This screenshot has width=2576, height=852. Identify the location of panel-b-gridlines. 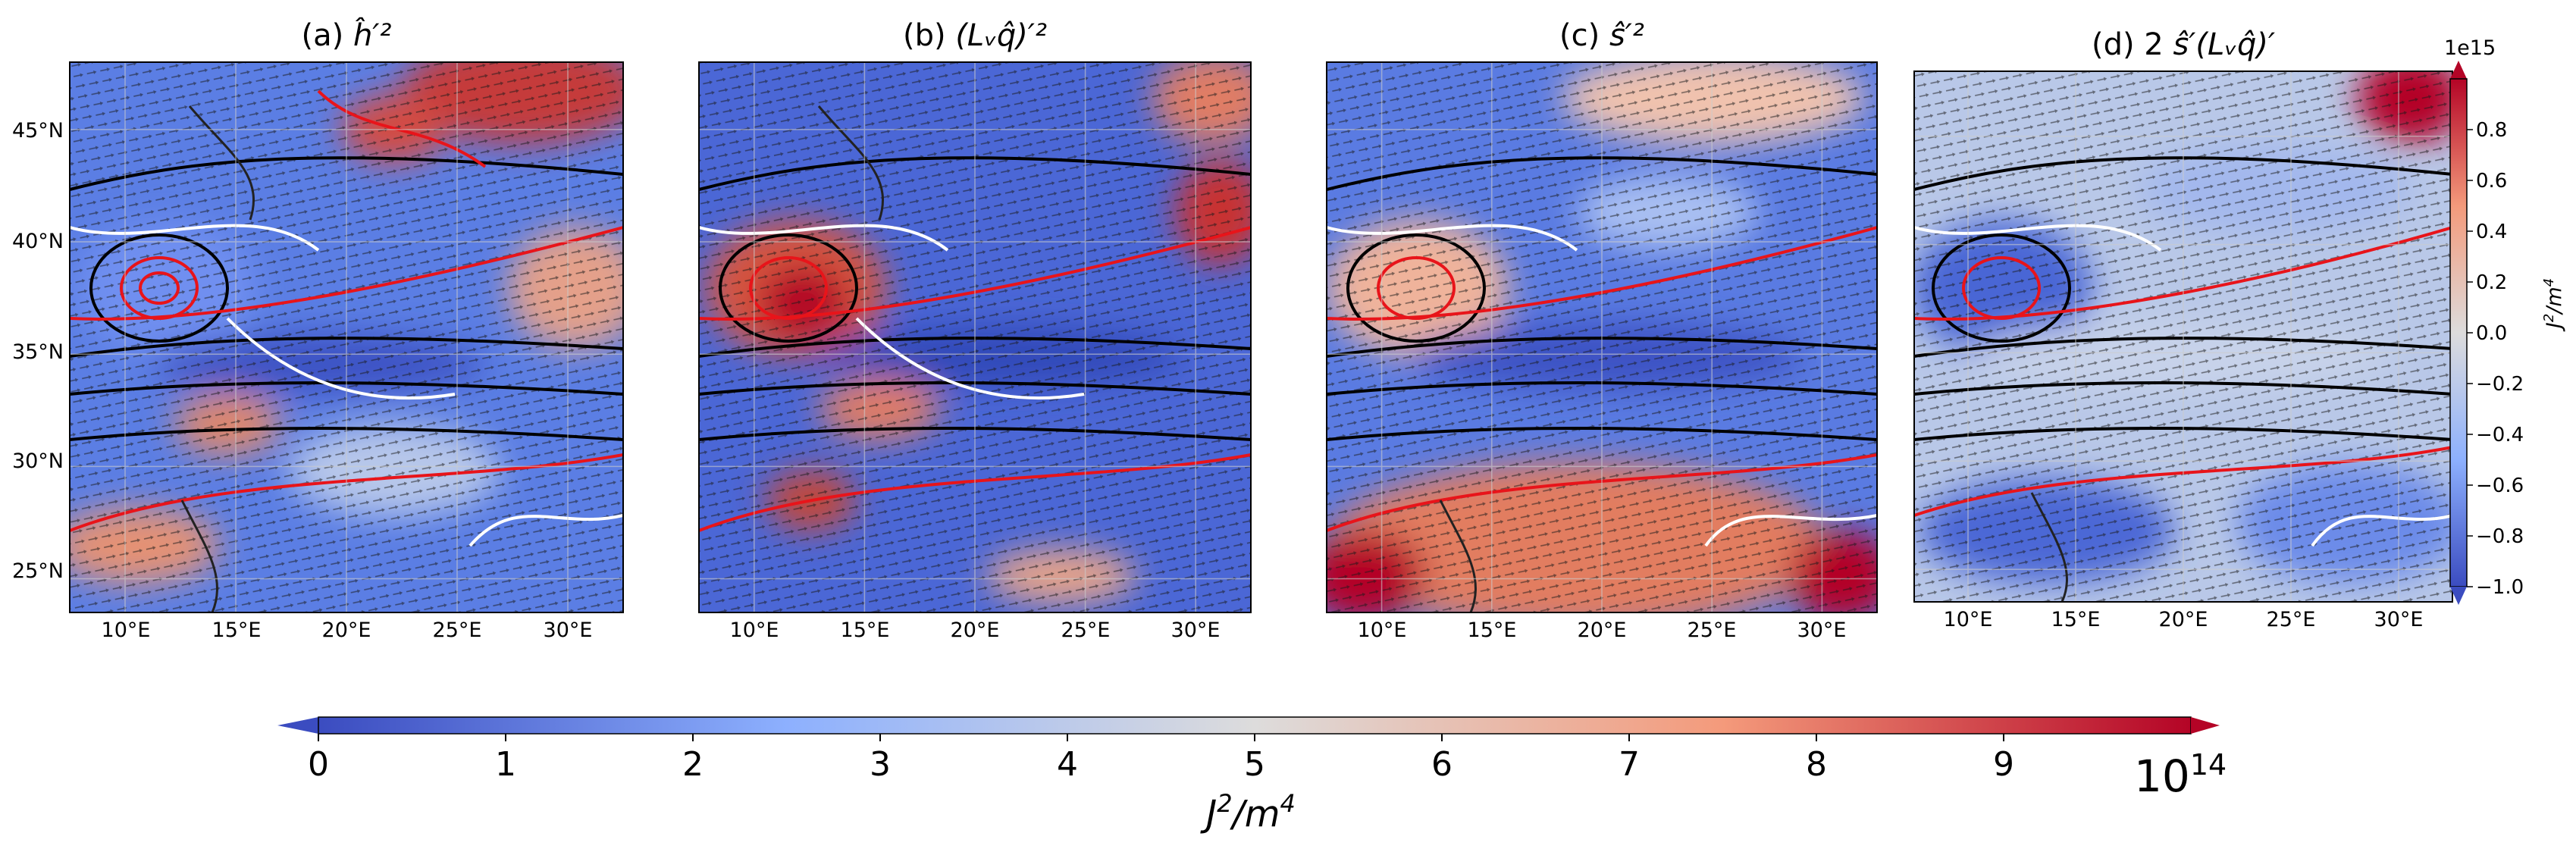
(975, 337).